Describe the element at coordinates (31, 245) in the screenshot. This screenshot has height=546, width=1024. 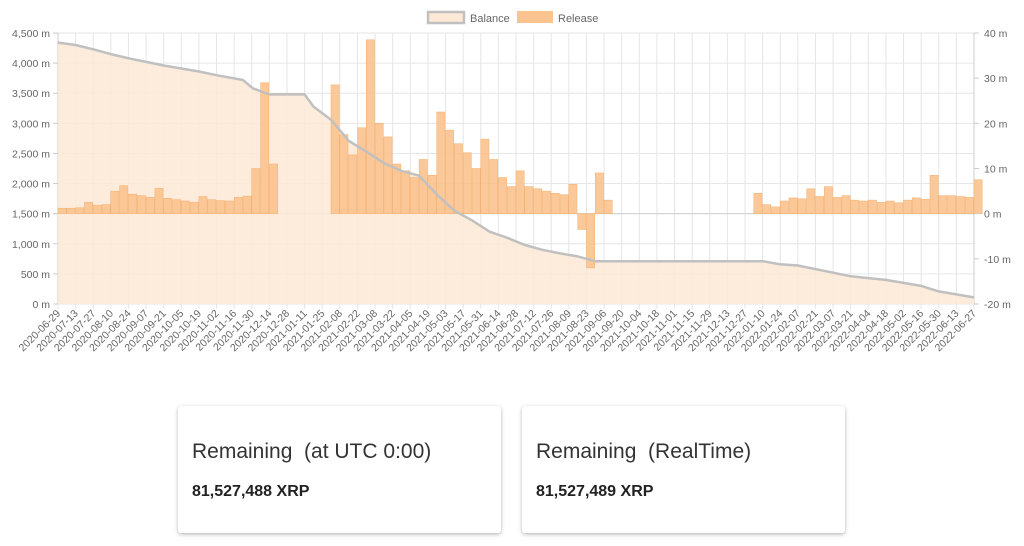
I see `left-tick-label: 1,000 m` at that location.